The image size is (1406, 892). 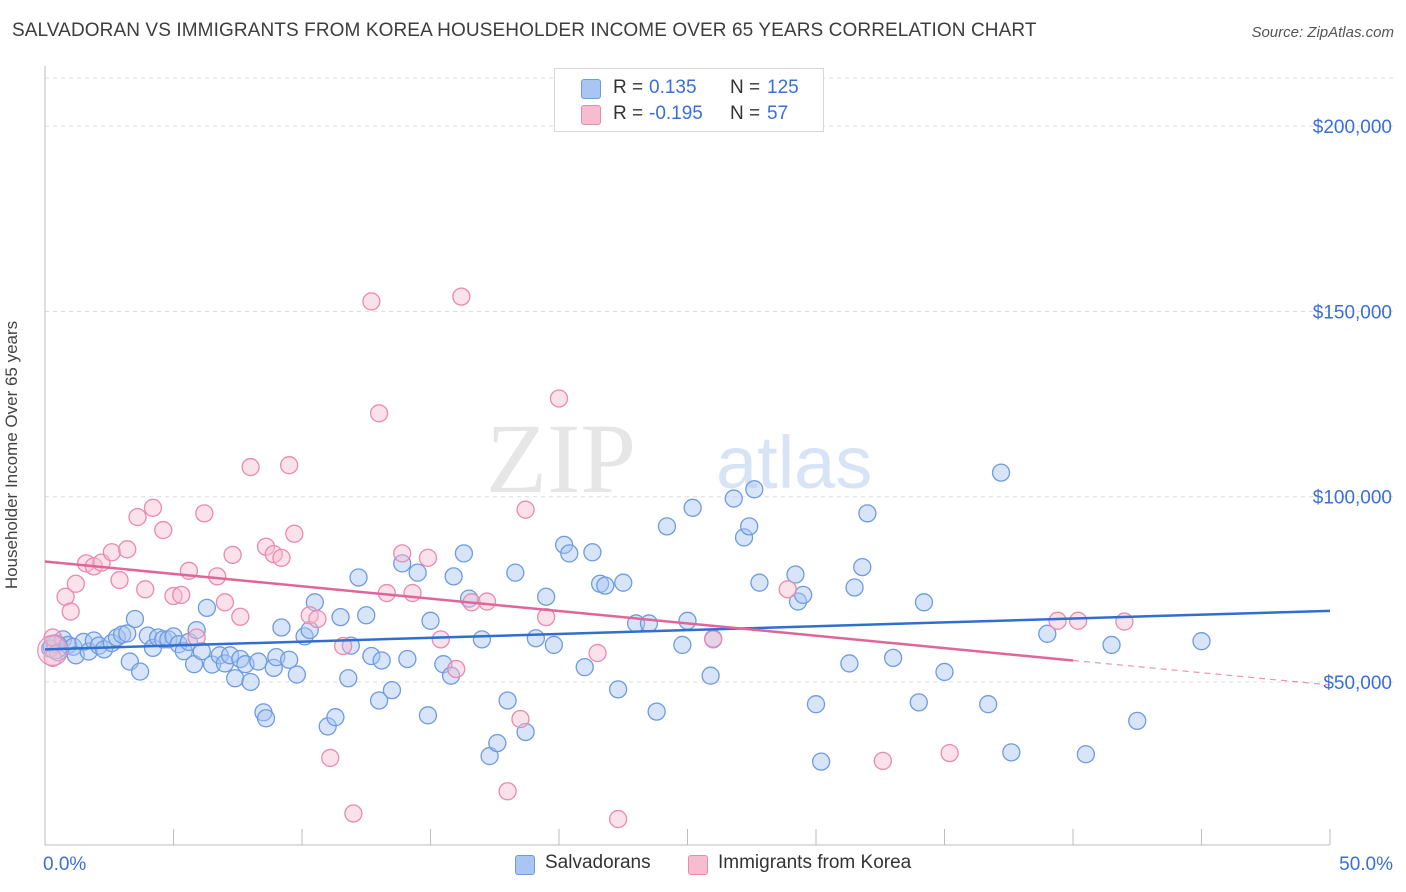 I want to click on source-label: Source: ZipAtlas.com, so click(x=1322, y=32).